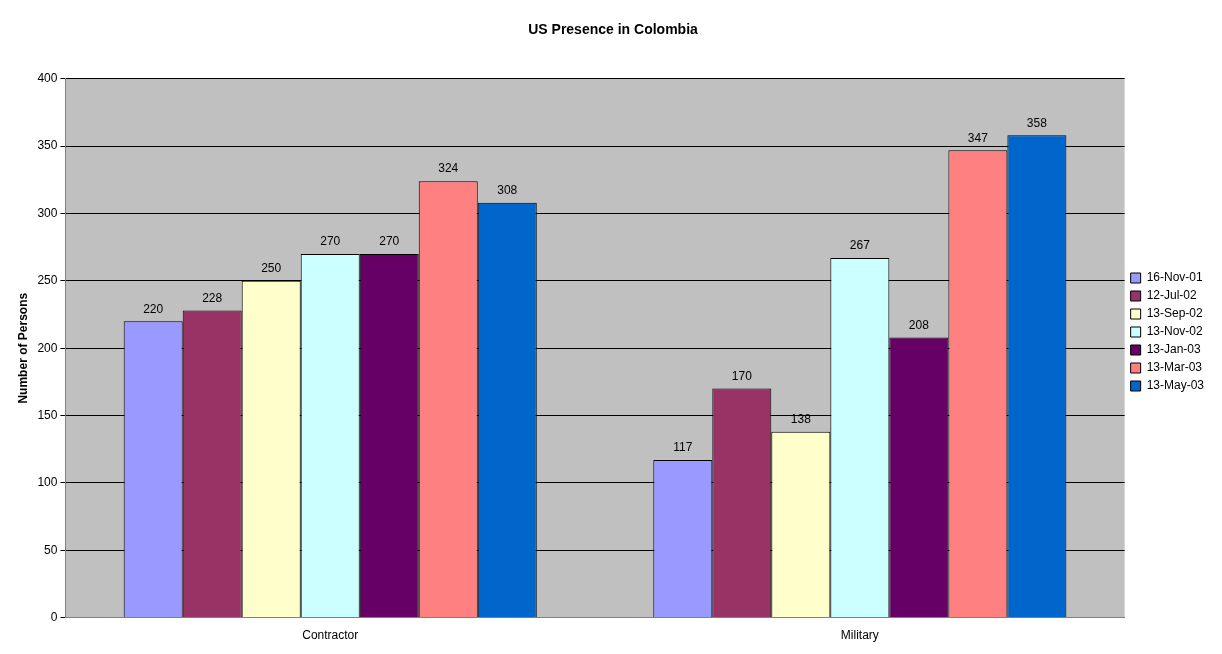 The width and height of the screenshot is (1222, 654). I want to click on data-label: 228, so click(212, 297).